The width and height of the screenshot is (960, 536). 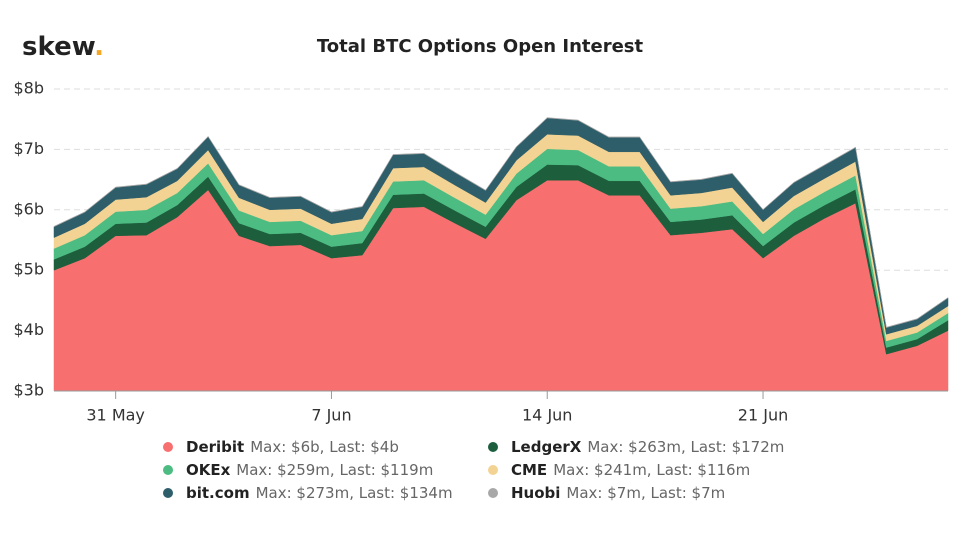 What do you see at coordinates (535, 493) in the screenshot?
I see `legend-label: Huobi` at bounding box center [535, 493].